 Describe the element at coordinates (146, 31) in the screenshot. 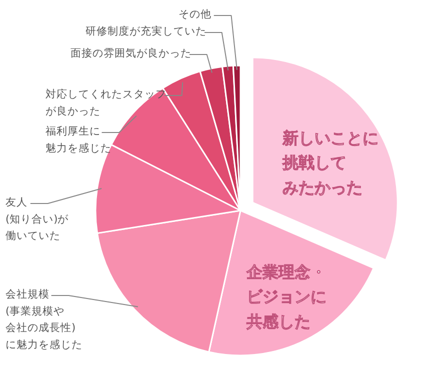

I see `slice-label: 研修制度が充実していた` at that location.